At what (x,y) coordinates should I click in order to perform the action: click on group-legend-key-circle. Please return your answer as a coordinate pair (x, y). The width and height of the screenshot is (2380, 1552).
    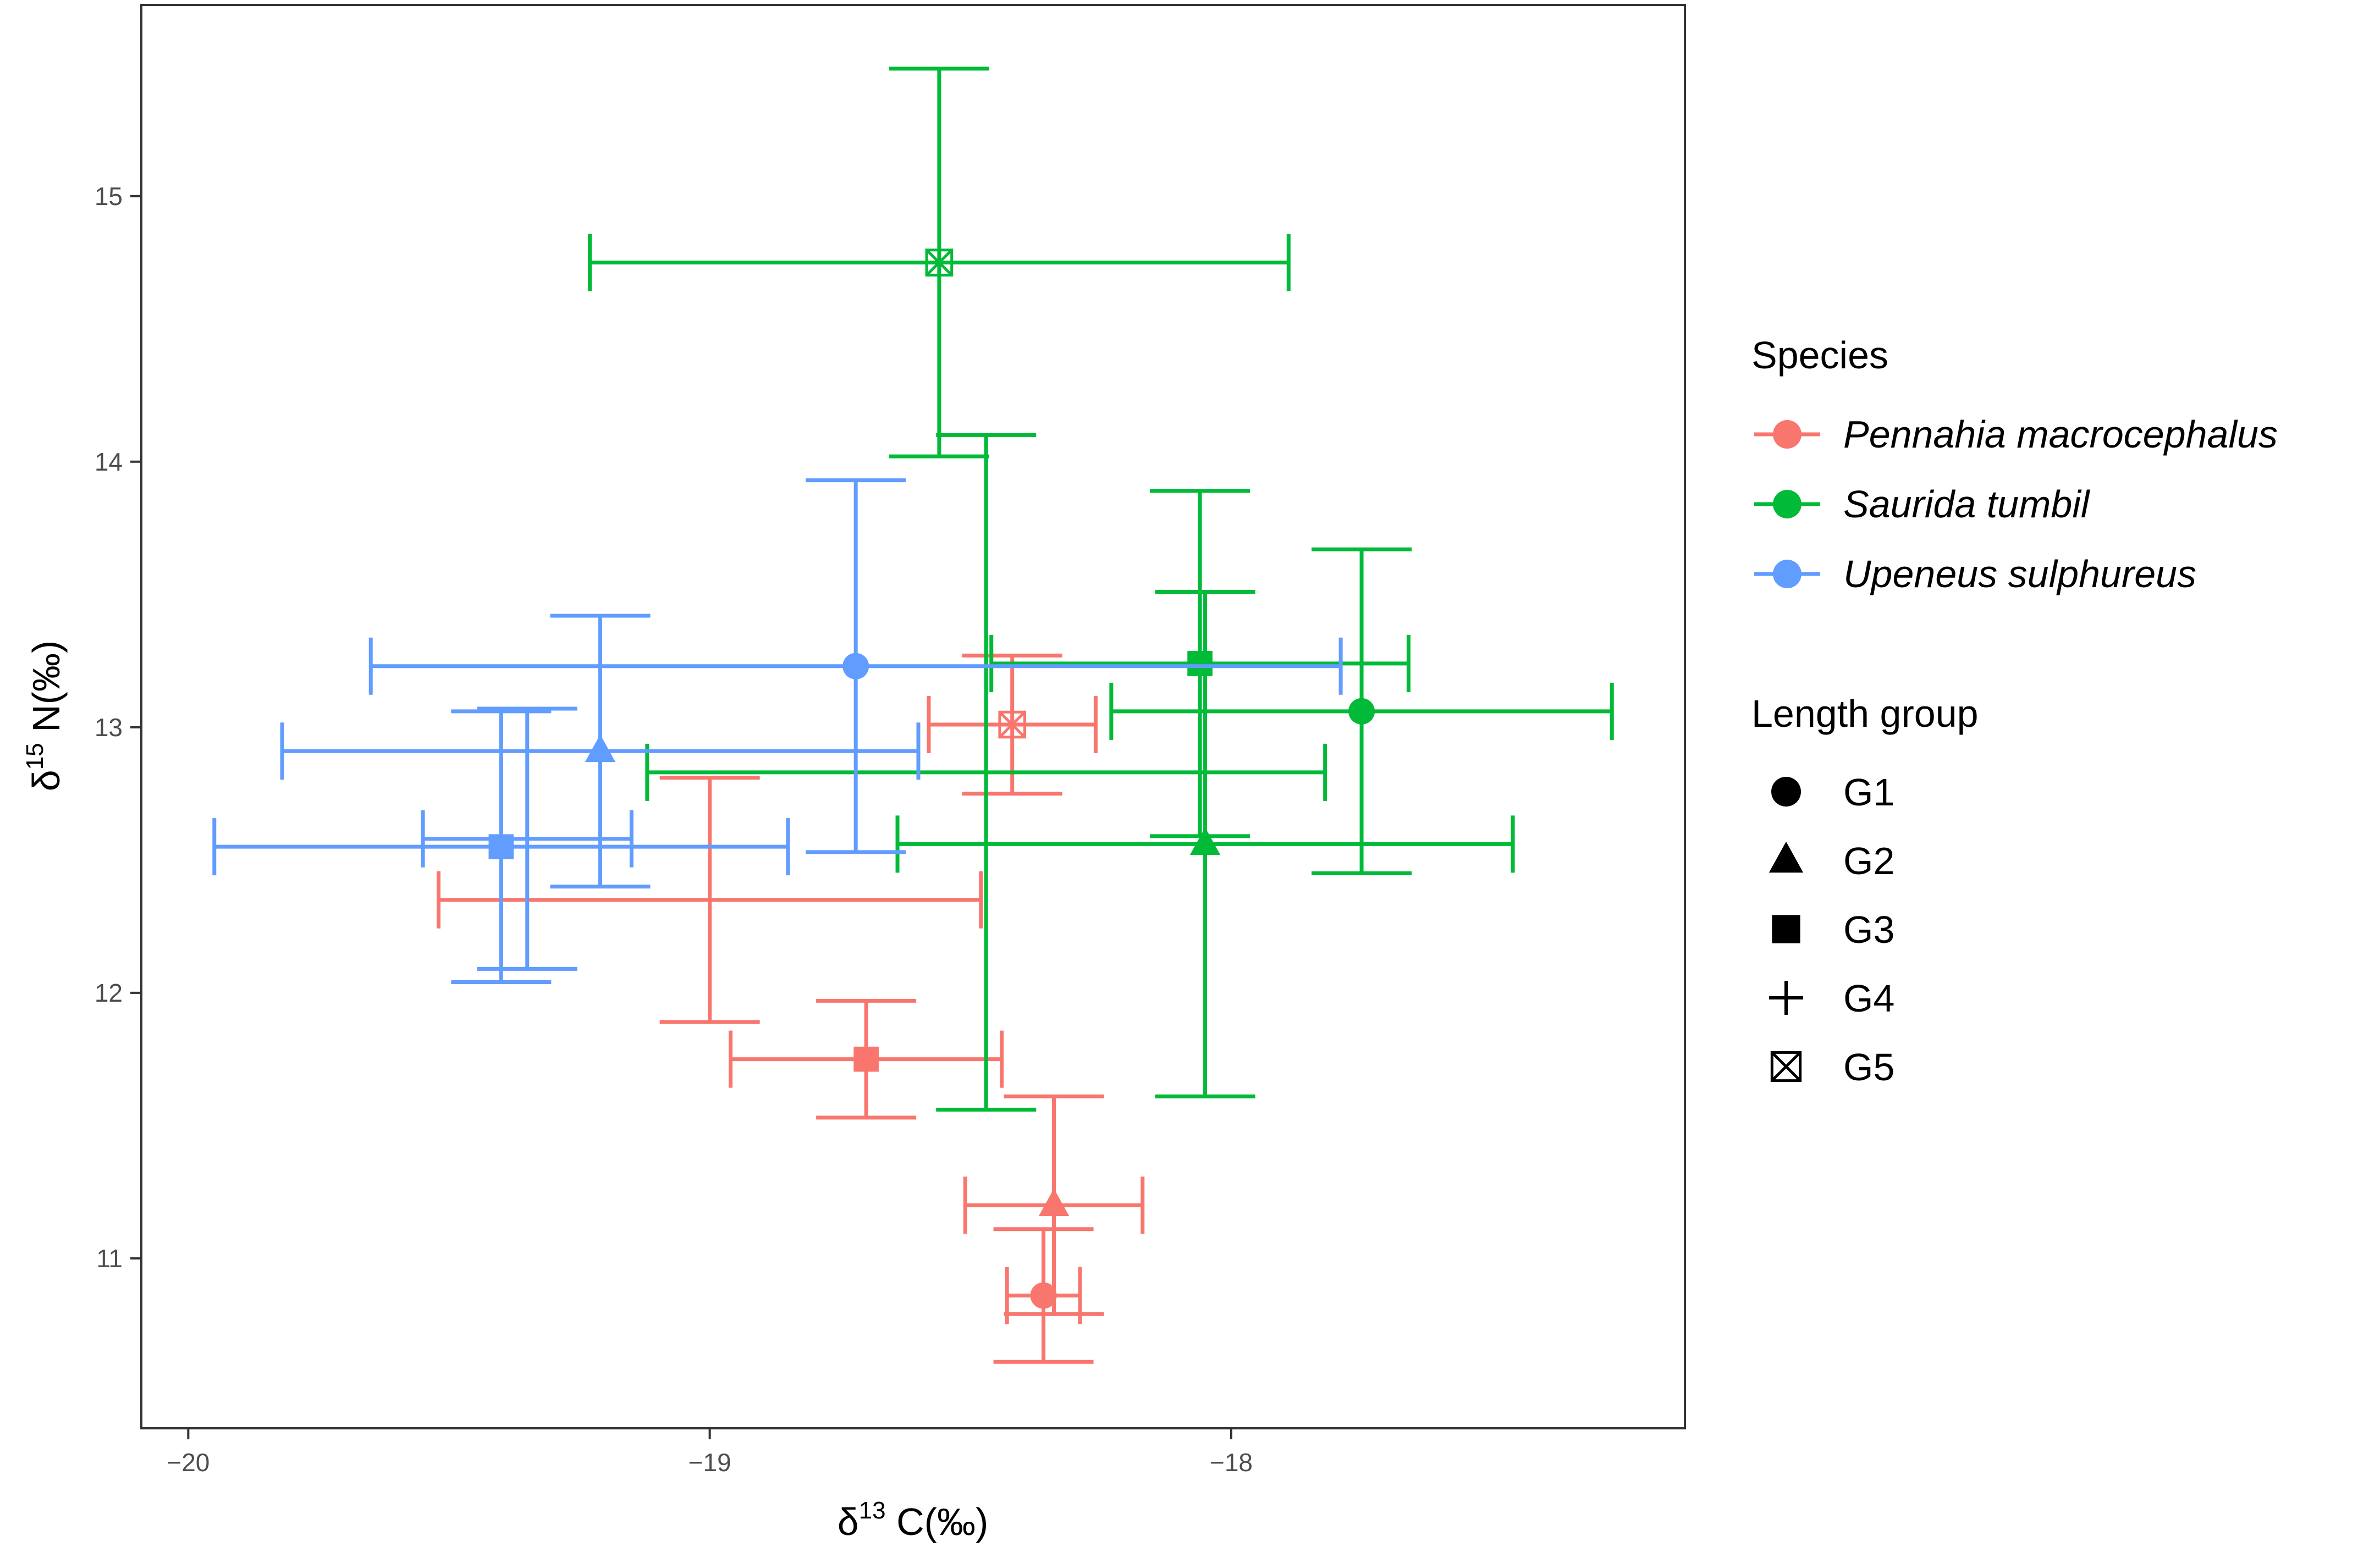
    Looking at the image, I should click on (1786, 792).